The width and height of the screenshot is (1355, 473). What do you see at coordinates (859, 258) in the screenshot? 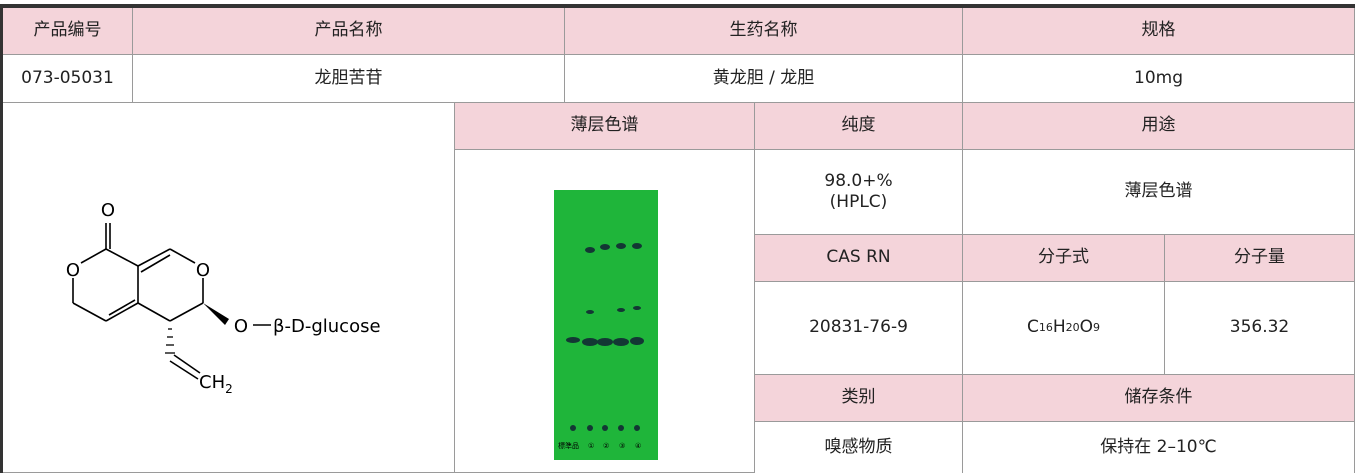
I see `header-cell: CAS RN` at bounding box center [859, 258].